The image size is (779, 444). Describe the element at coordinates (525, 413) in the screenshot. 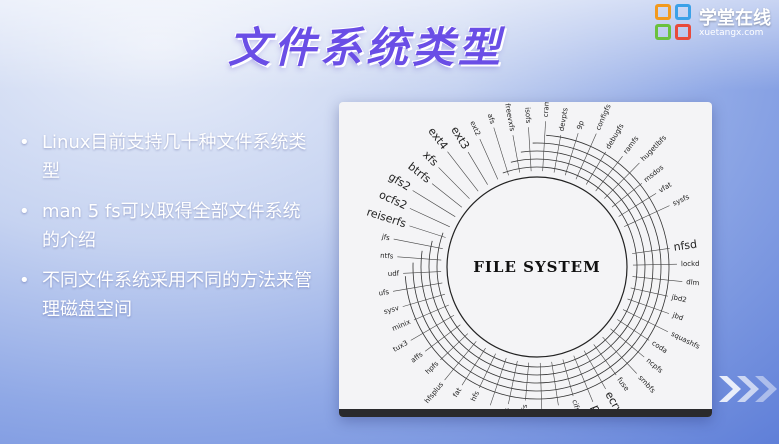

I see `panel-bottom-bar` at that location.